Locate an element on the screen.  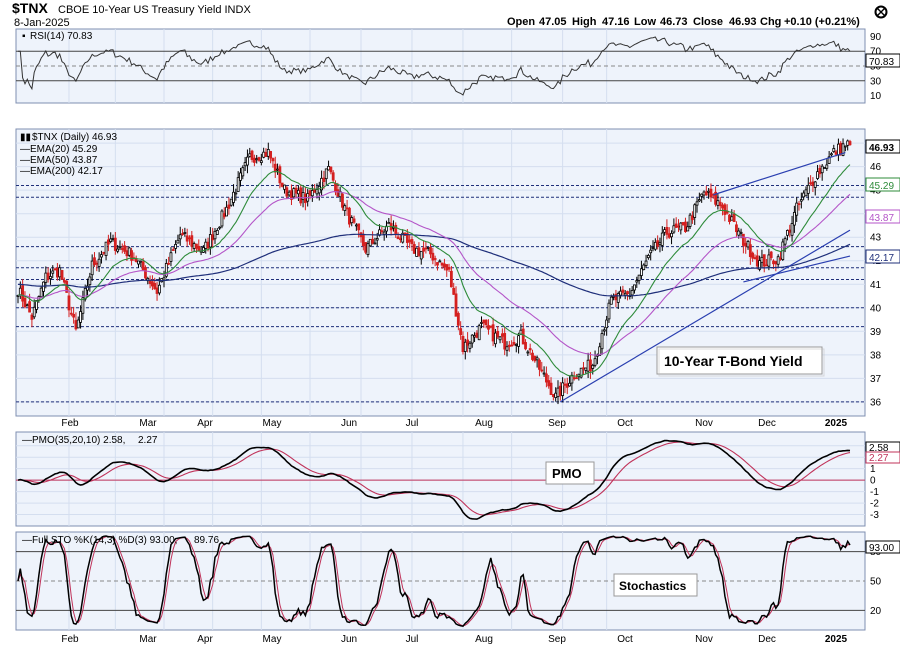
ema200-legend: — is located at coordinates (25, 171).